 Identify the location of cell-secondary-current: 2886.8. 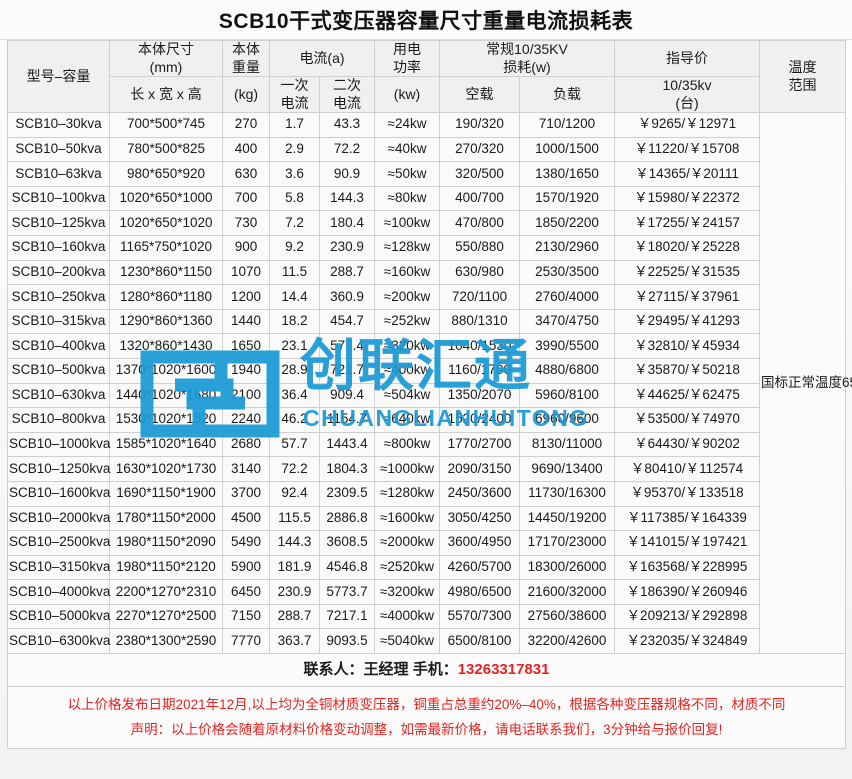
(347, 518).